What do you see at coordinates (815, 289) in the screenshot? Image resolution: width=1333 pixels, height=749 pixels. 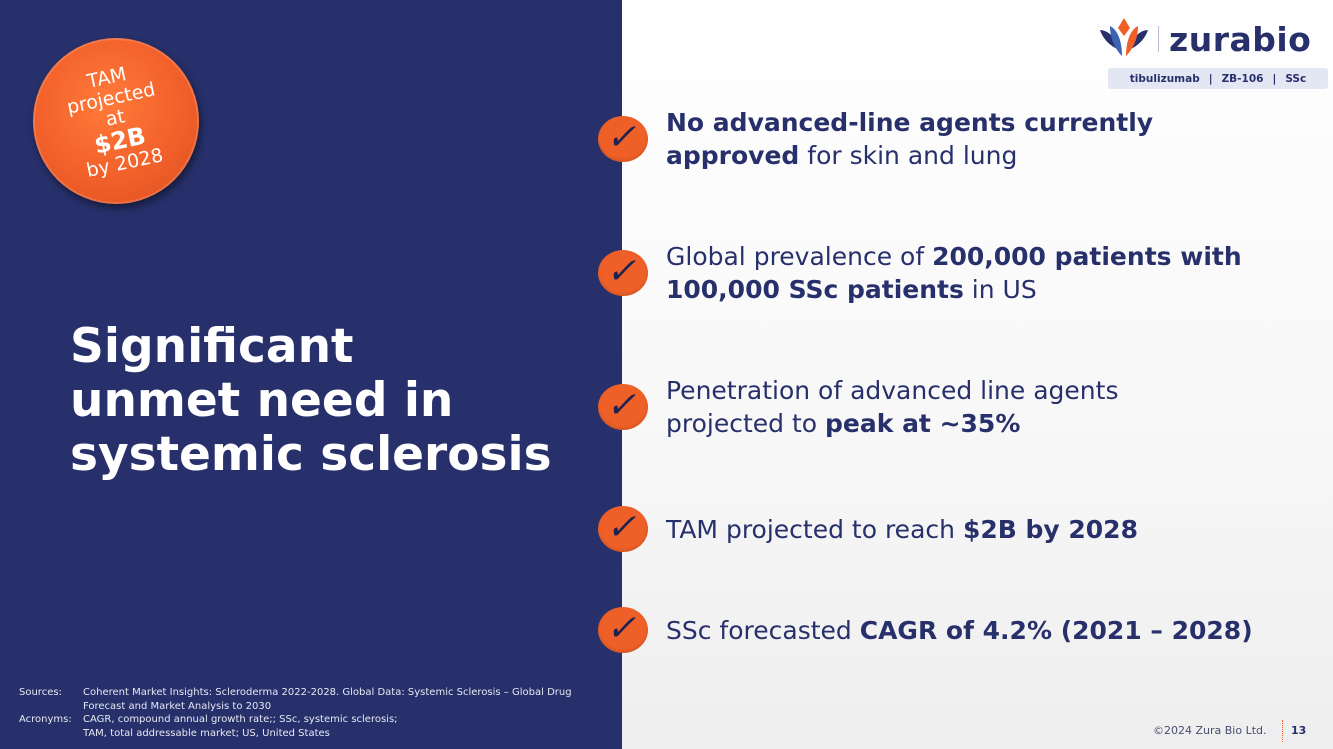 I see `key-point-bold: 100,000 SSc patients` at bounding box center [815, 289].